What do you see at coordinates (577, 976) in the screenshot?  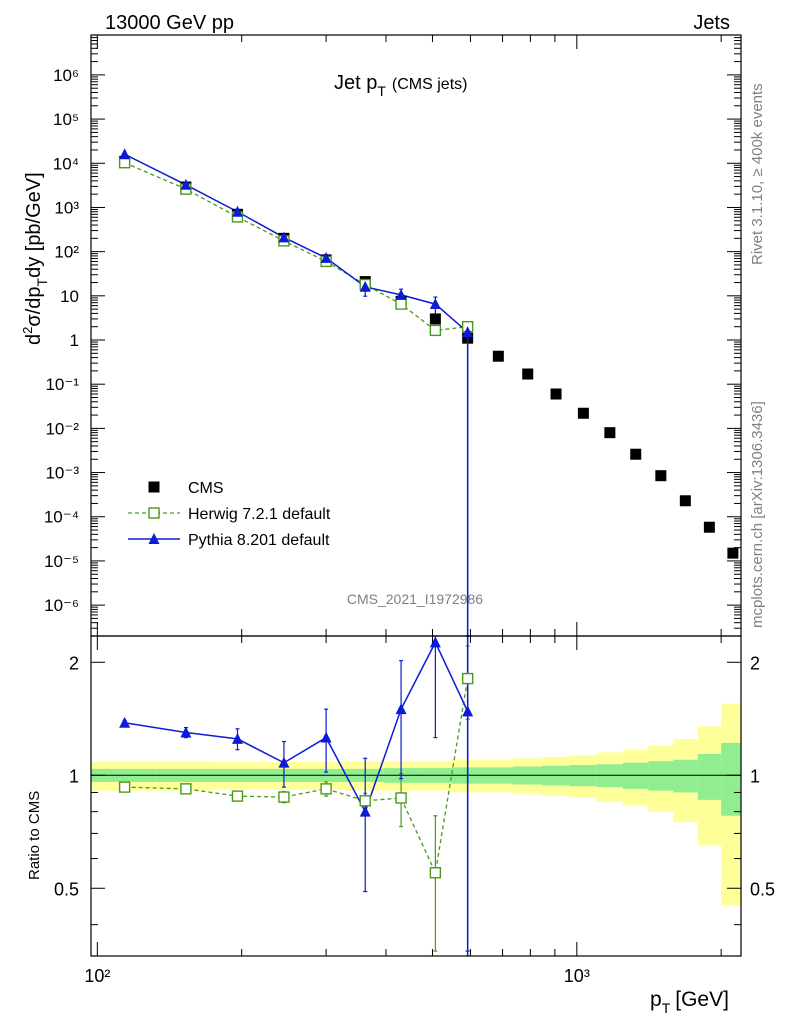 I see `x-tick-label: 10³` at bounding box center [577, 976].